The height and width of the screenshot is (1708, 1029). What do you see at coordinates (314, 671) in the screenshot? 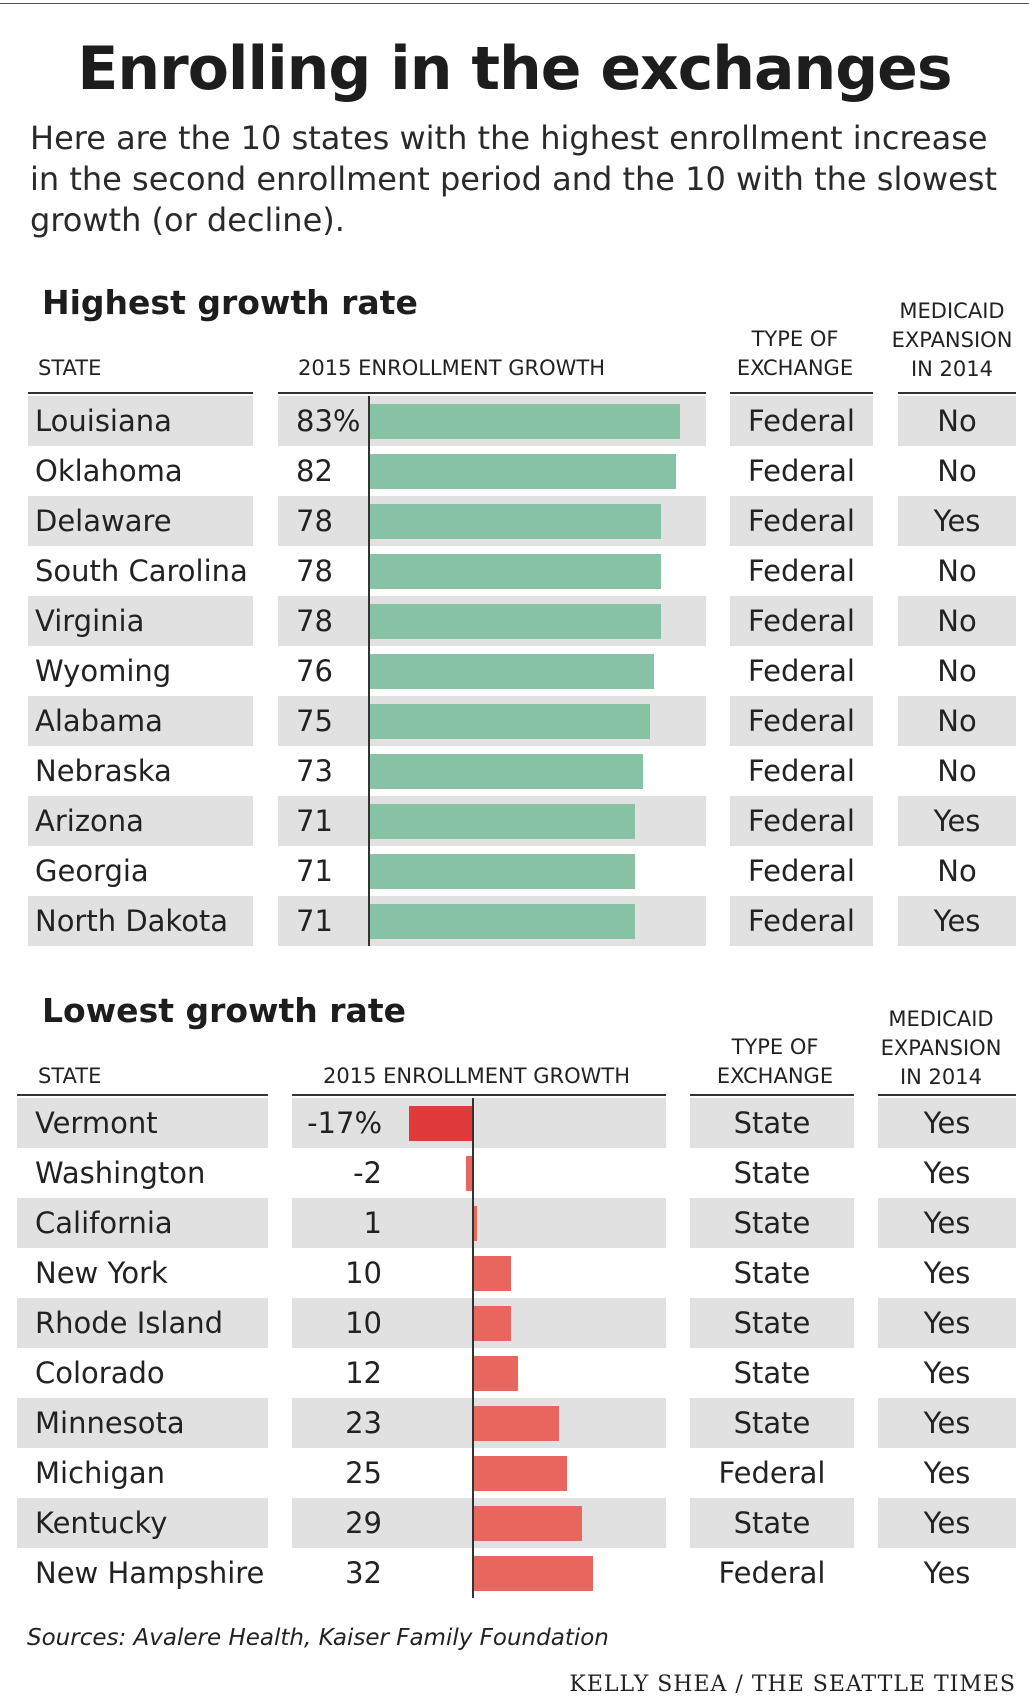
I see `value-label: 76` at bounding box center [314, 671].